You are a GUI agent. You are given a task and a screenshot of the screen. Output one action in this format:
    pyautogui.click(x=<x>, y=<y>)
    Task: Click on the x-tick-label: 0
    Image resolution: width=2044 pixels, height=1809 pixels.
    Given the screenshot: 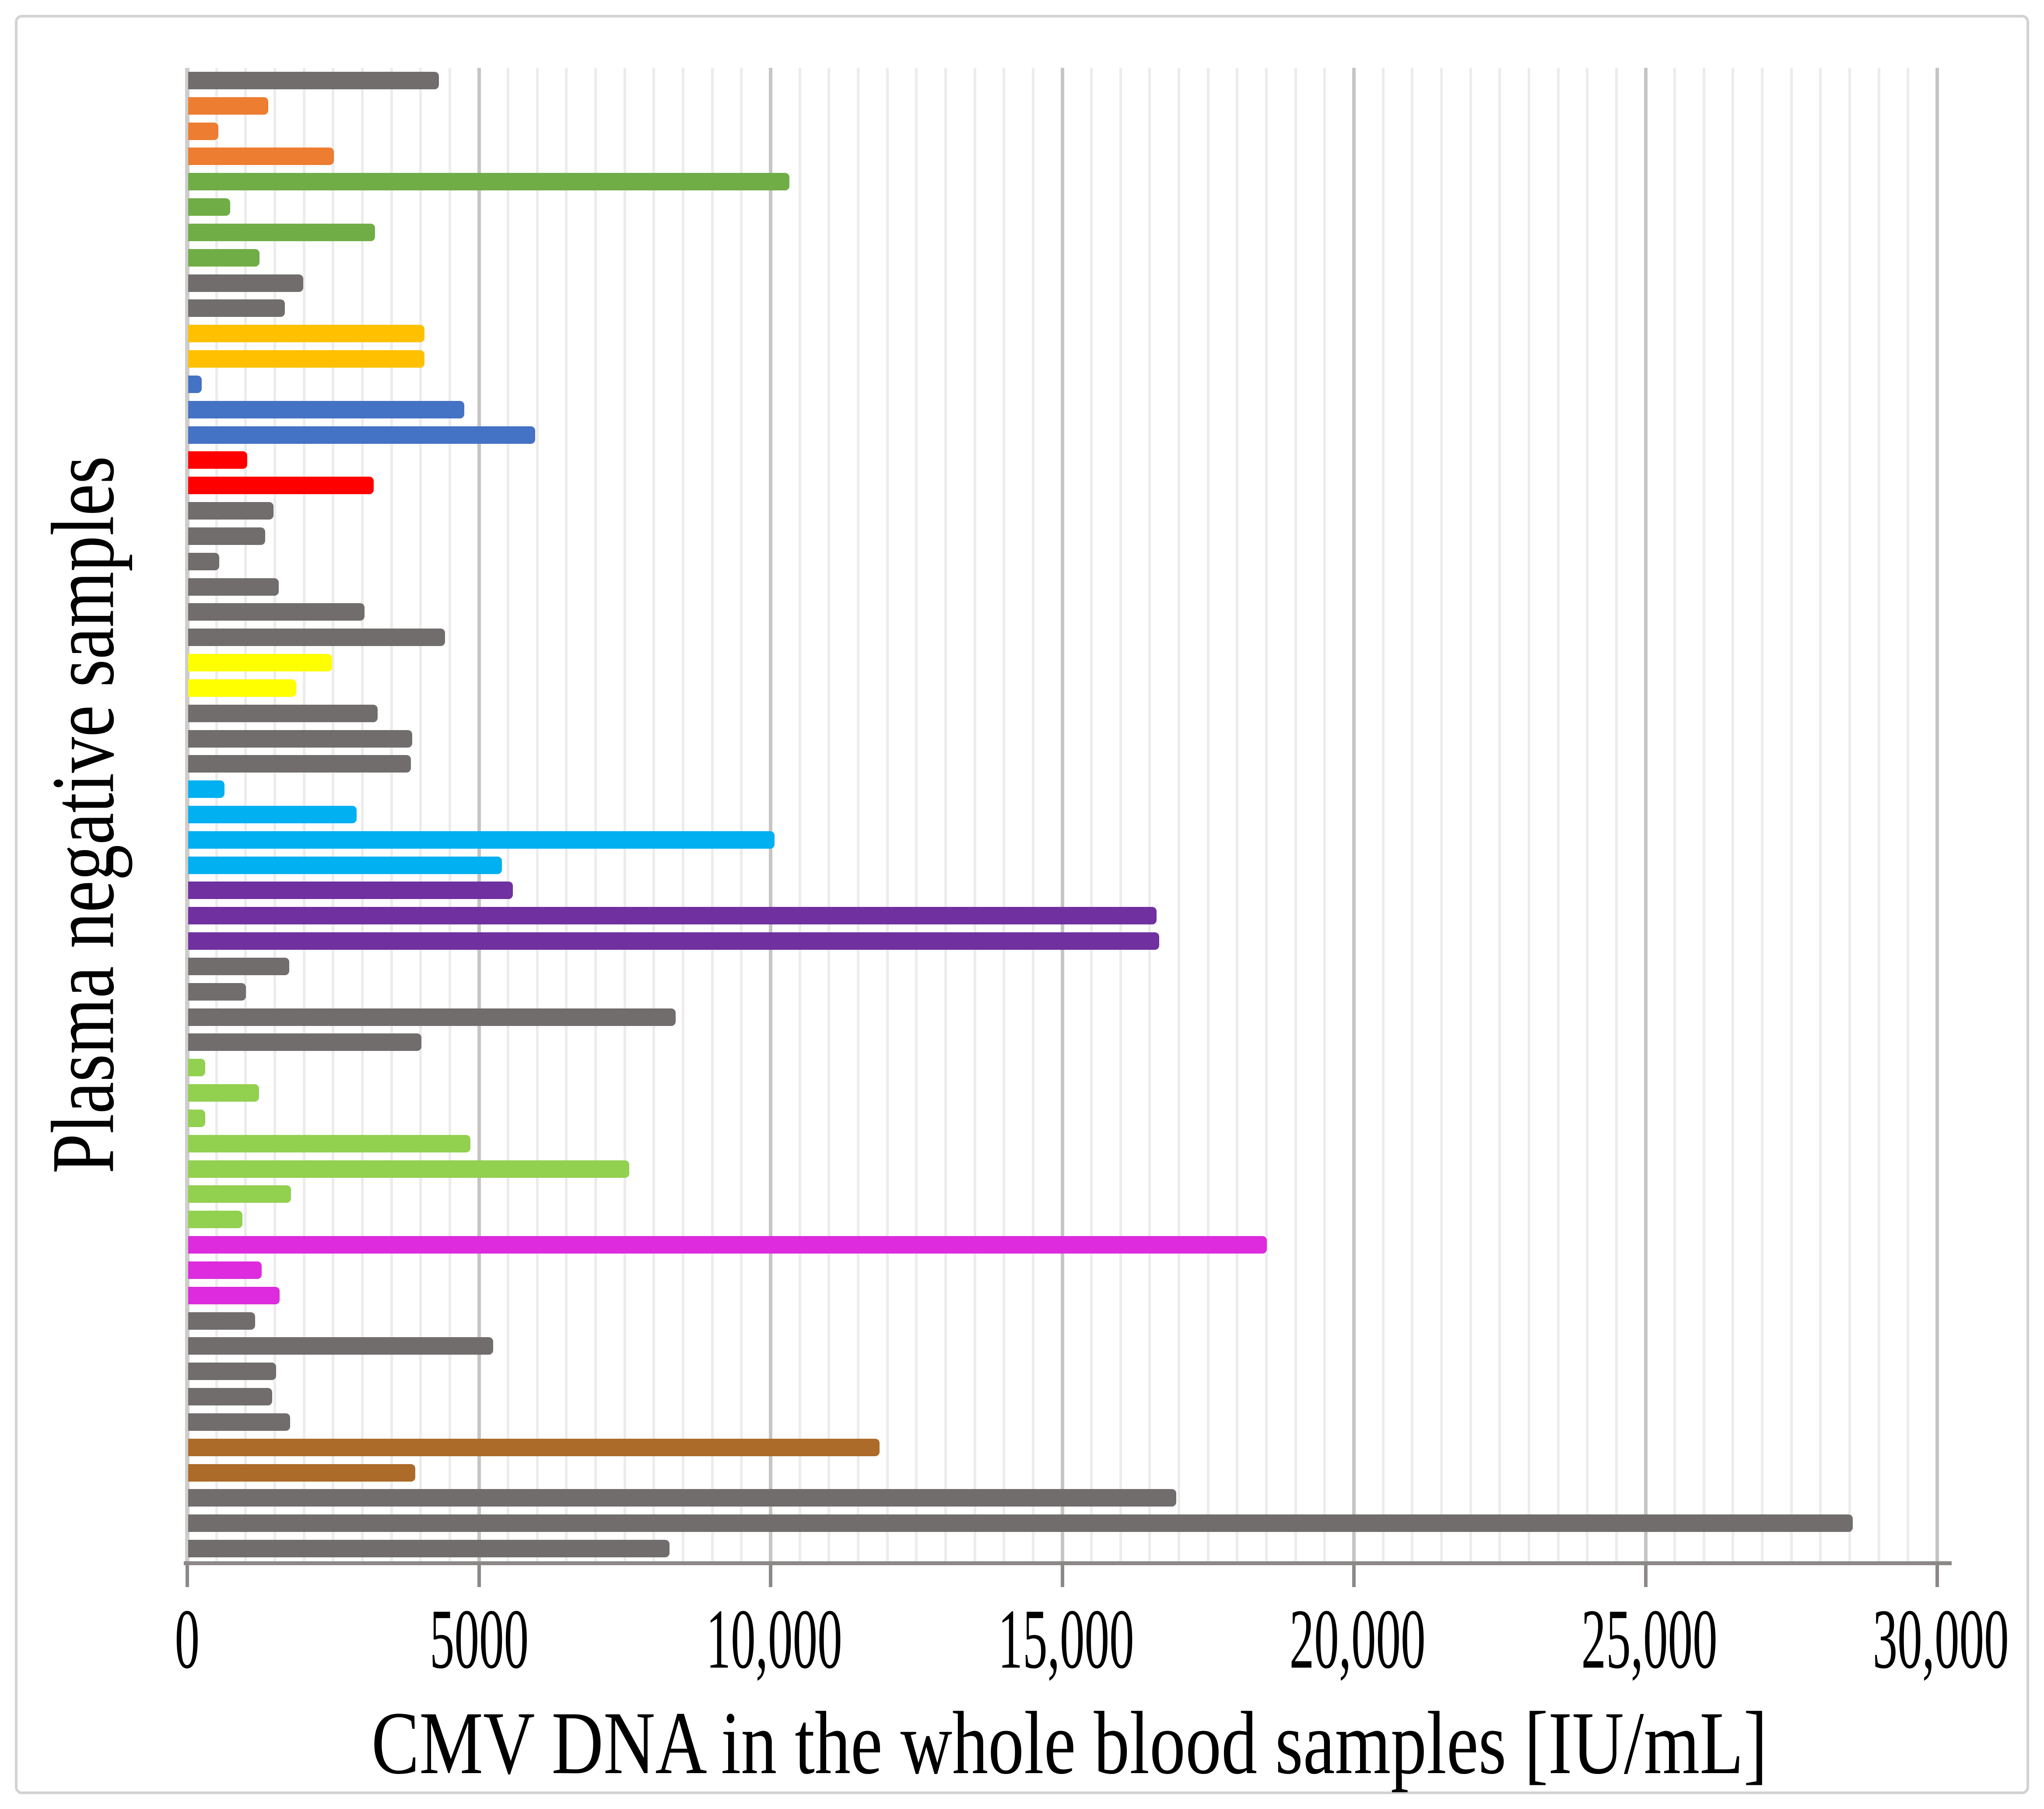 What is the action you would take?
    pyautogui.click(x=187, y=1639)
    